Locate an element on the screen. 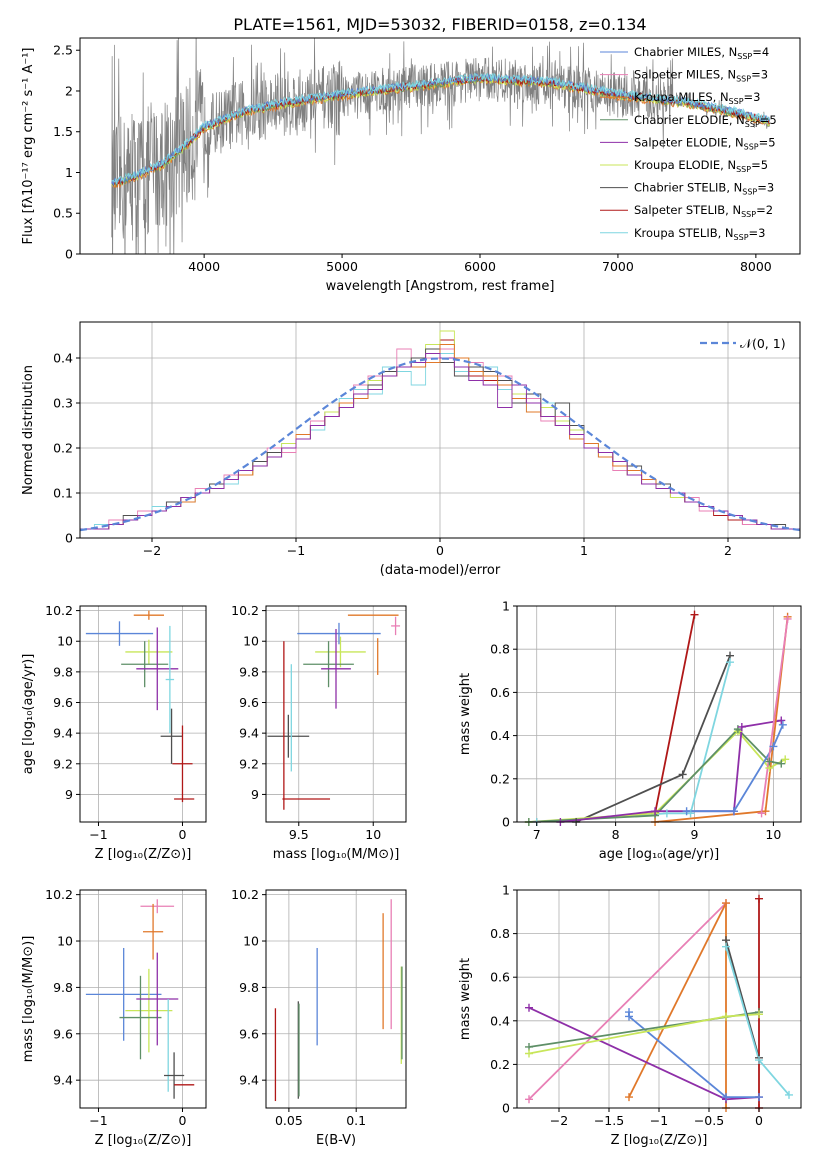 The width and height of the screenshot is (819, 1170). y-axis-label: Flux [fλ10⁻¹⁷ erg cm⁻² s⁻¹ A⁻¹] is located at coordinates (28, 146).